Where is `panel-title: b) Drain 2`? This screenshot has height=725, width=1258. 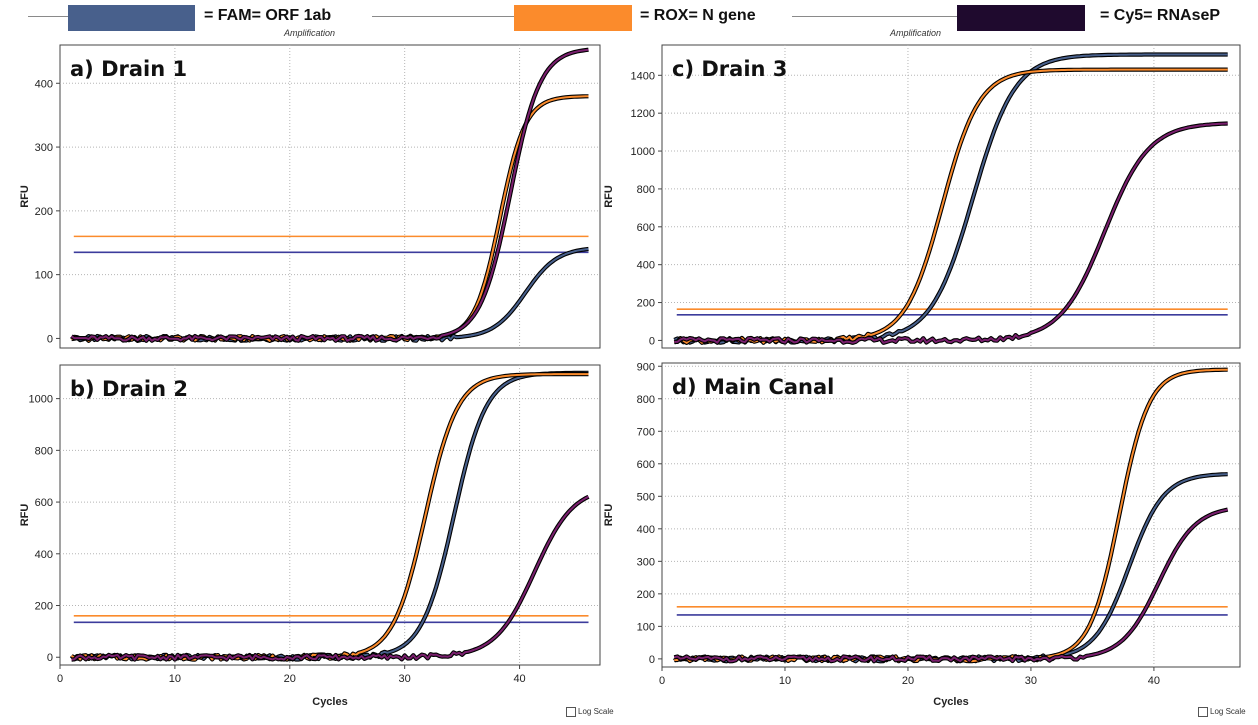 panel-title: b) Drain 2 is located at coordinates (129, 389).